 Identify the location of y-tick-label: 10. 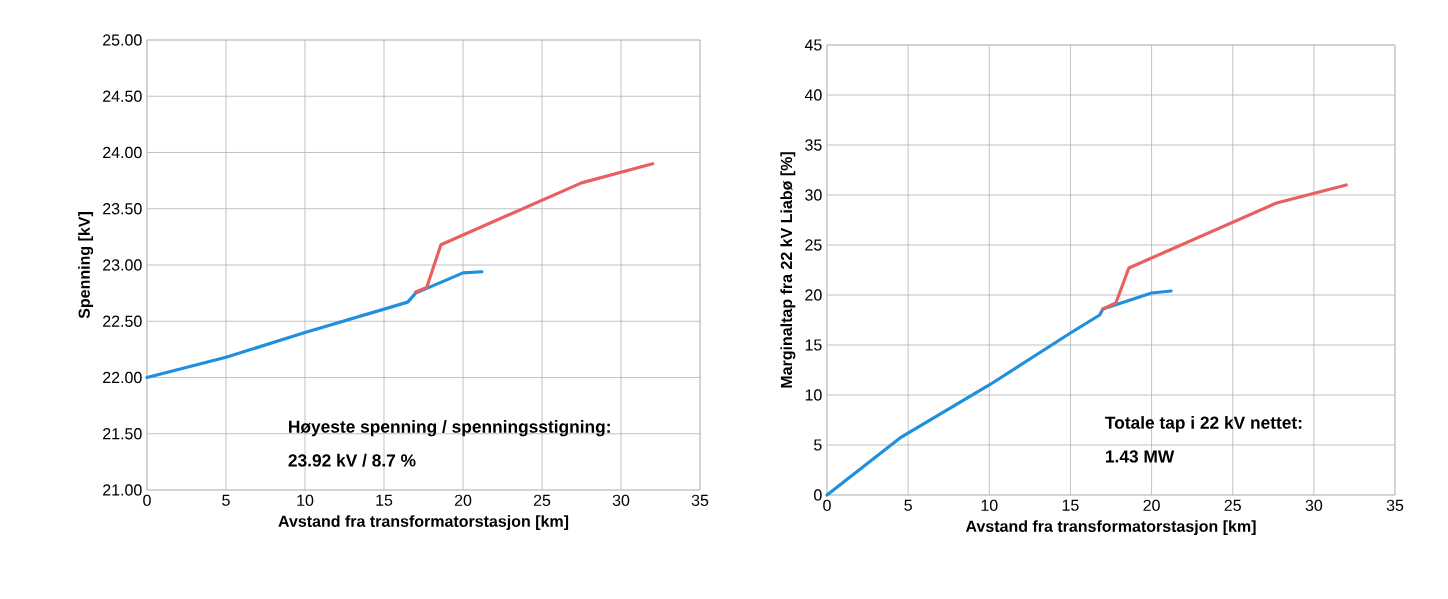
(813, 395).